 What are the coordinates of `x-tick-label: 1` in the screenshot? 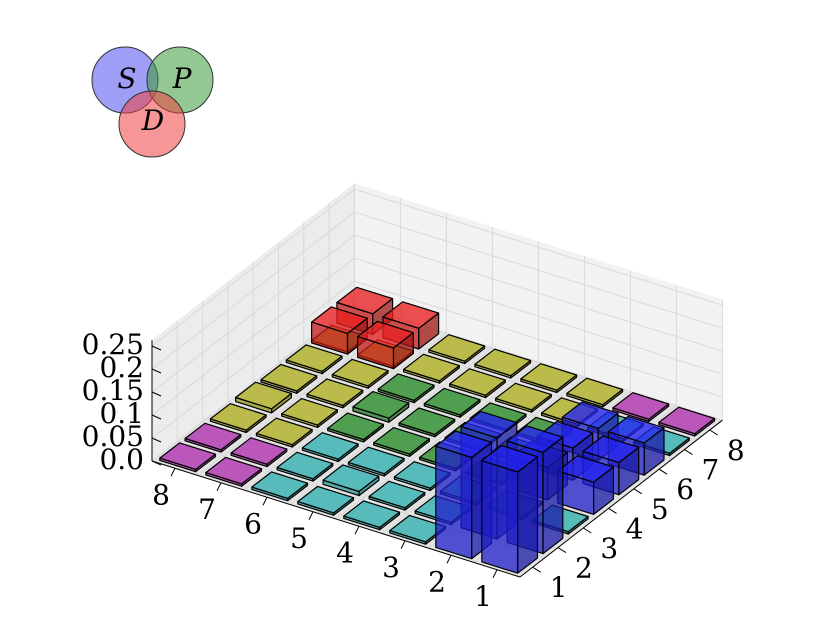 It's located at (483, 596).